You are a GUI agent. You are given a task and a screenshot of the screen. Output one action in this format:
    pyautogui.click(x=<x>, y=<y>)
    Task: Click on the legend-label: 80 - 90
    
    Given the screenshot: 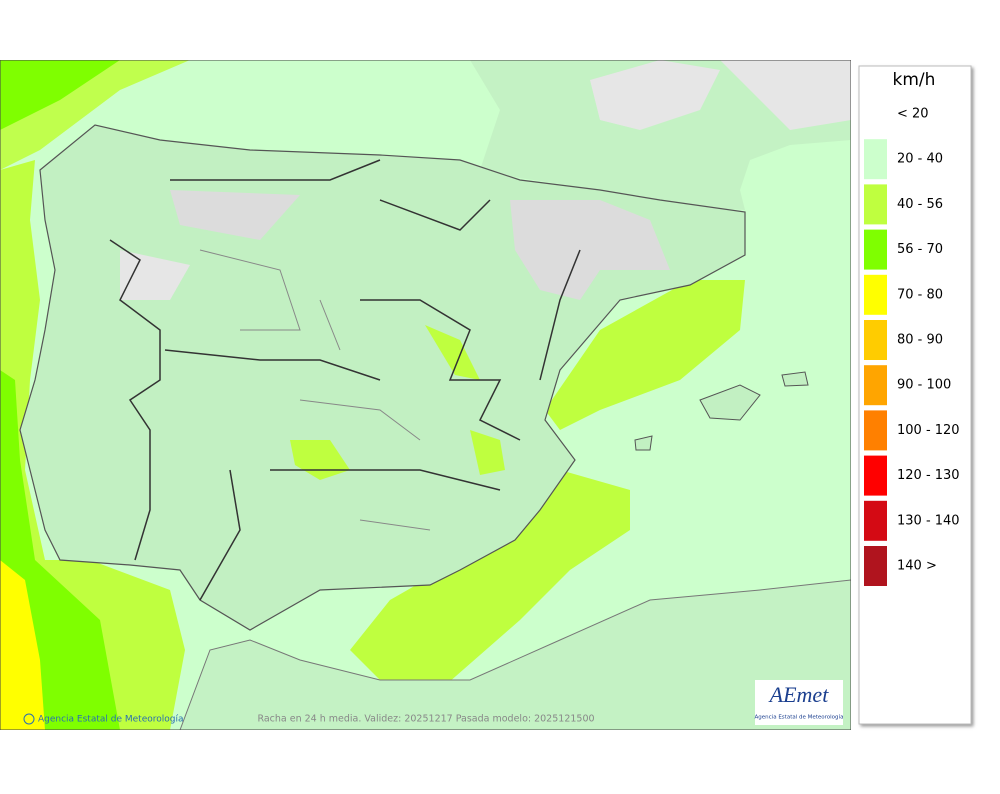 What is the action you would take?
    pyautogui.click(x=920, y=340)
    